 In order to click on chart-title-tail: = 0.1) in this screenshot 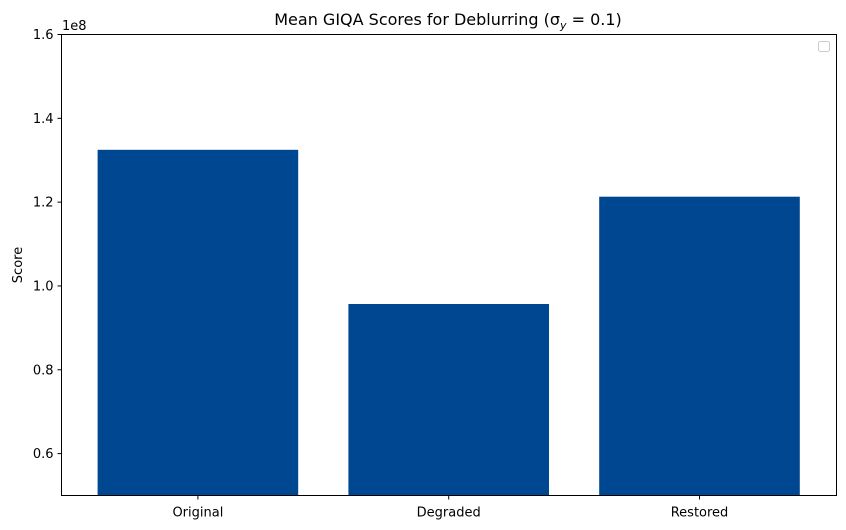, I will do `click(593, 19)`.